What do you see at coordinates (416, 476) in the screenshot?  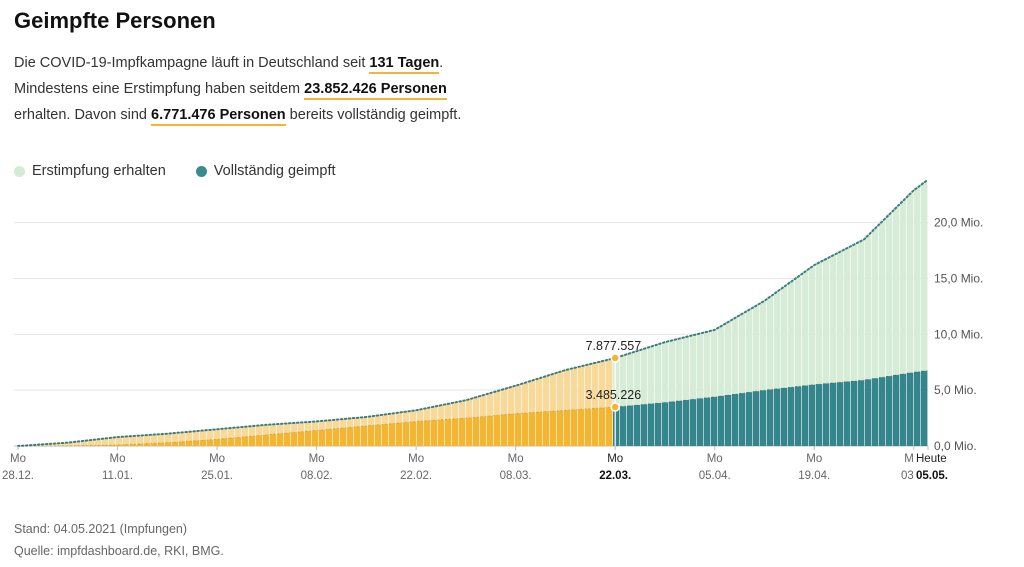 I see `x-tick-date: 22.02.` at bounding box center [416, 476].